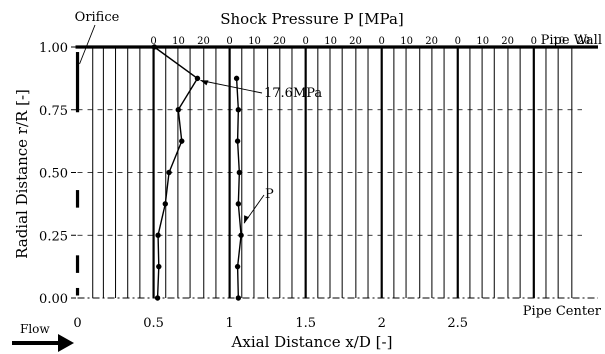 The height and width of the screenshot is (354, 605). I want to click on y-tick-label: 0.50, so click(53, 174).